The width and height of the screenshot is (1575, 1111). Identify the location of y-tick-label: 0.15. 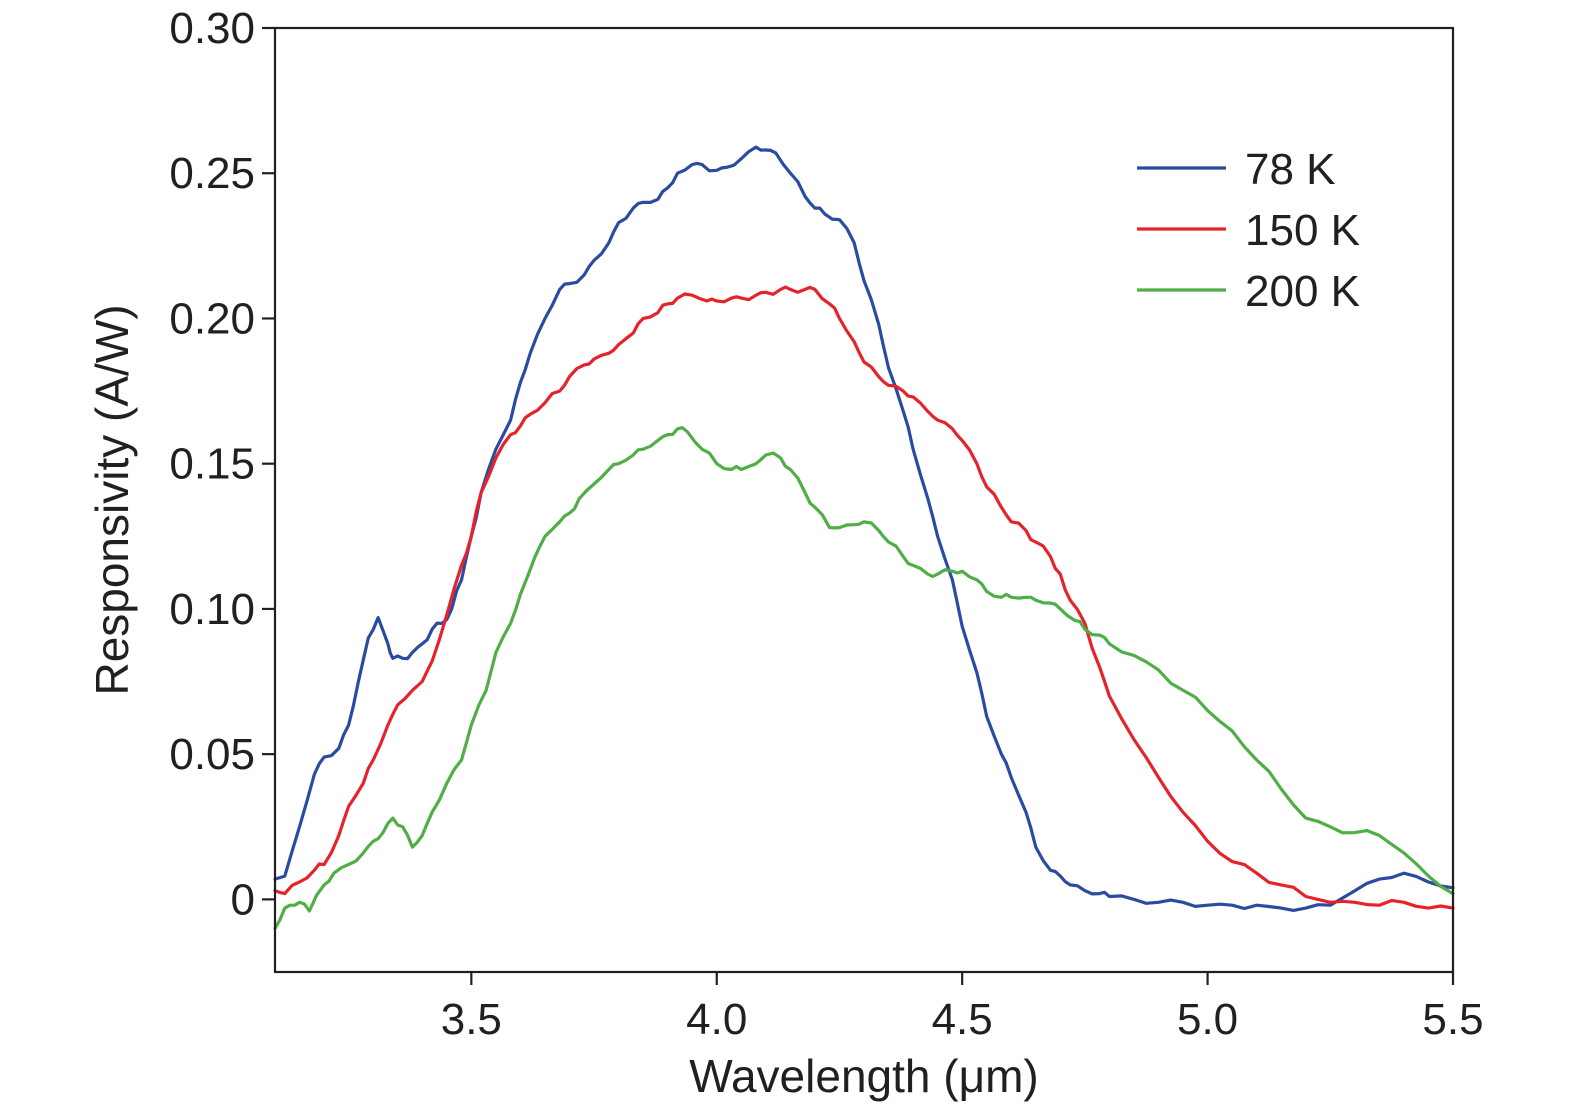
(212, 464).